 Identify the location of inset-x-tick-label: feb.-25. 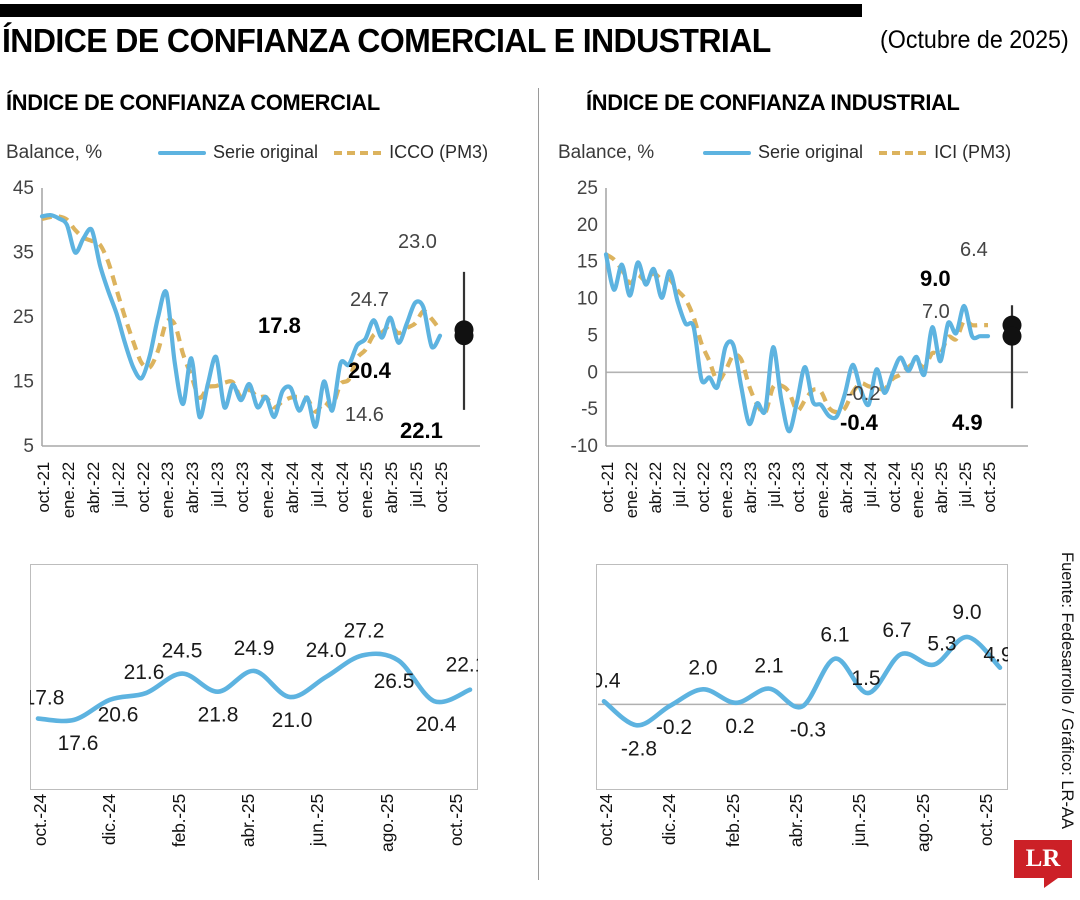
(732, 821).